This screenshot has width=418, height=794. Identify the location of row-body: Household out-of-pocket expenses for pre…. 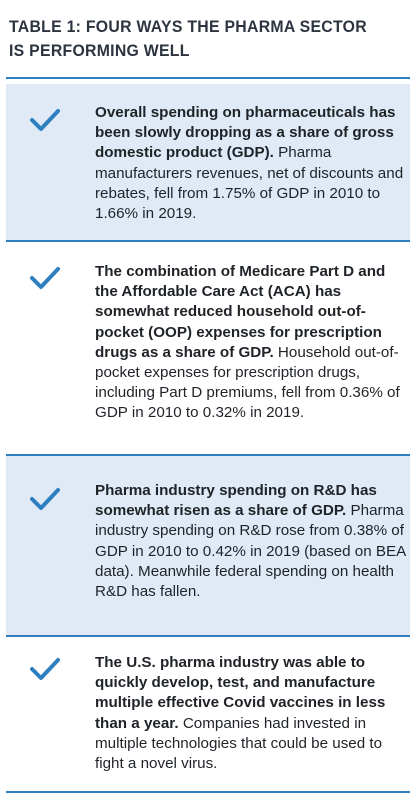
(247, 382).